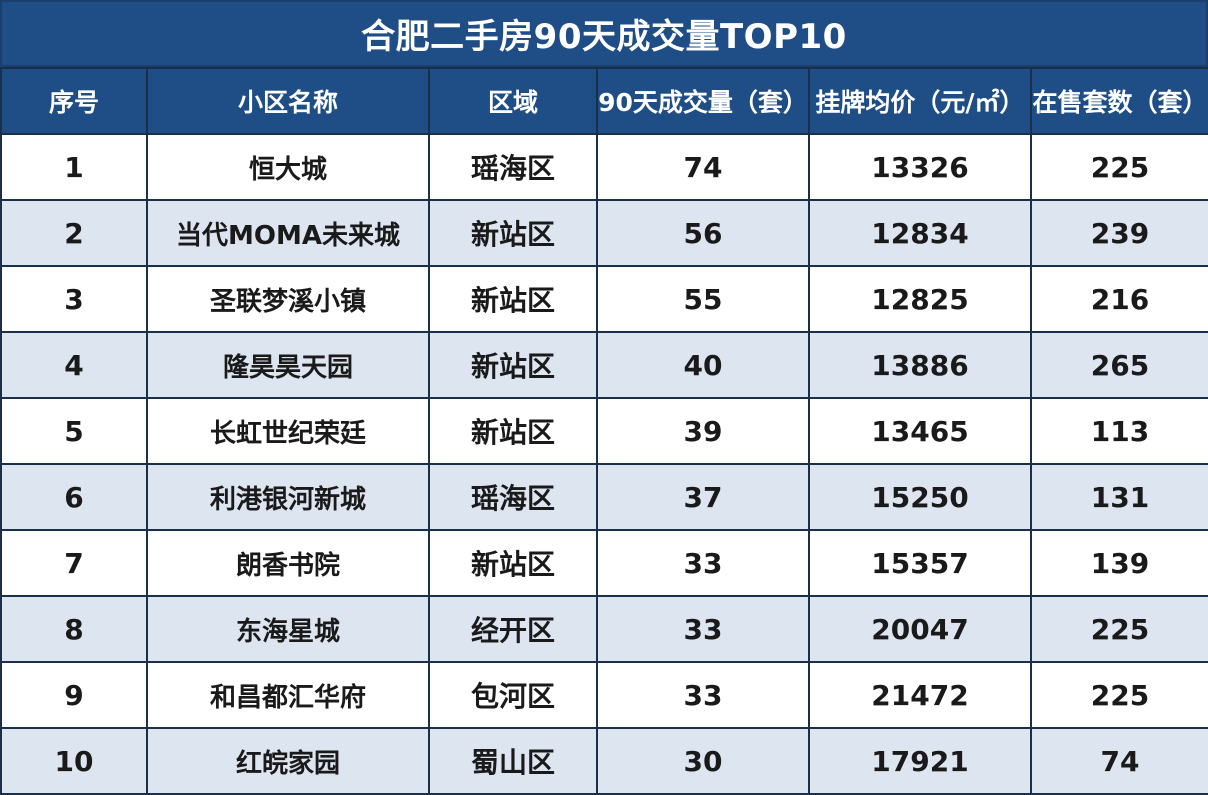 The height and width of the screenshot is (795, 1208). I want to click on cell-rank: 10, so click(74, 761).